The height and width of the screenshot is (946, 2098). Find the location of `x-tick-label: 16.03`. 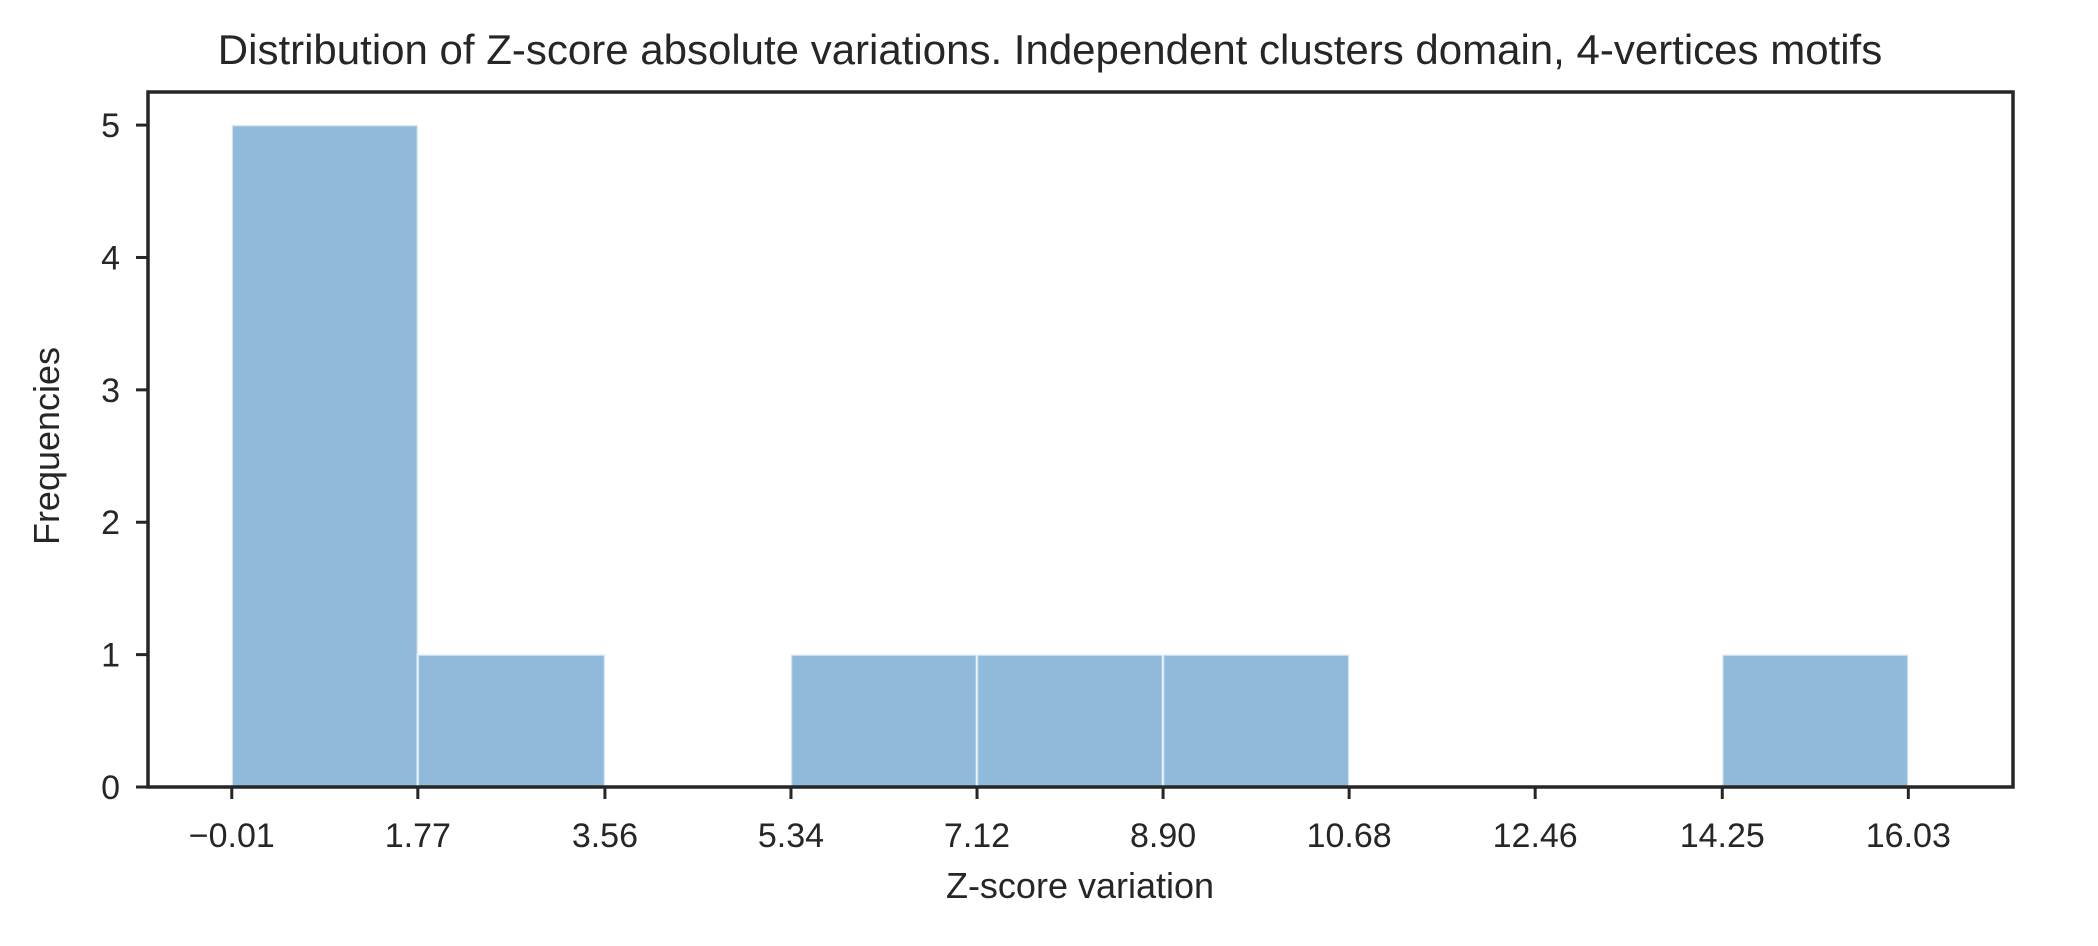

x-tick-label: 16.03 is located at coordinates (1908, 836).